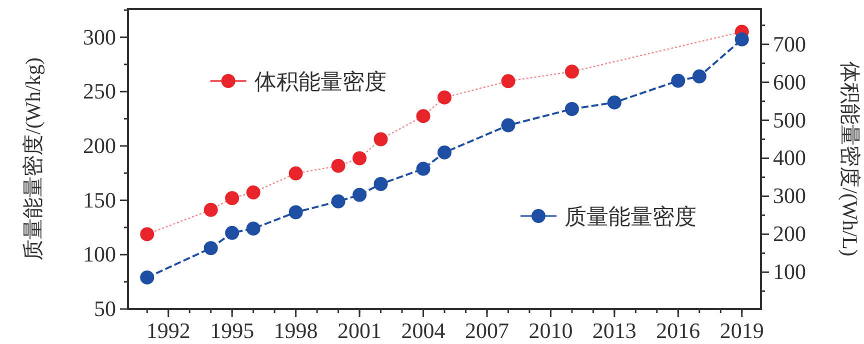  What do you see at coordinates (550, 330) in the screenshot?
I see `x-tick-label: 2010` at bounding box center [550, 330].